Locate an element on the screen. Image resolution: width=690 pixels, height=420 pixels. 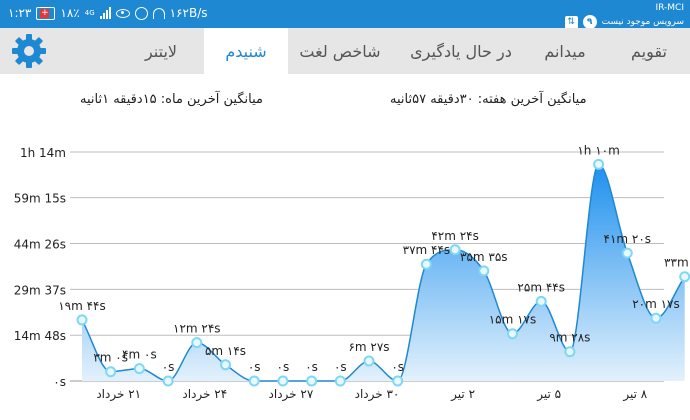
tab-leitner: لایتنر is located at coordinates (161, 51).